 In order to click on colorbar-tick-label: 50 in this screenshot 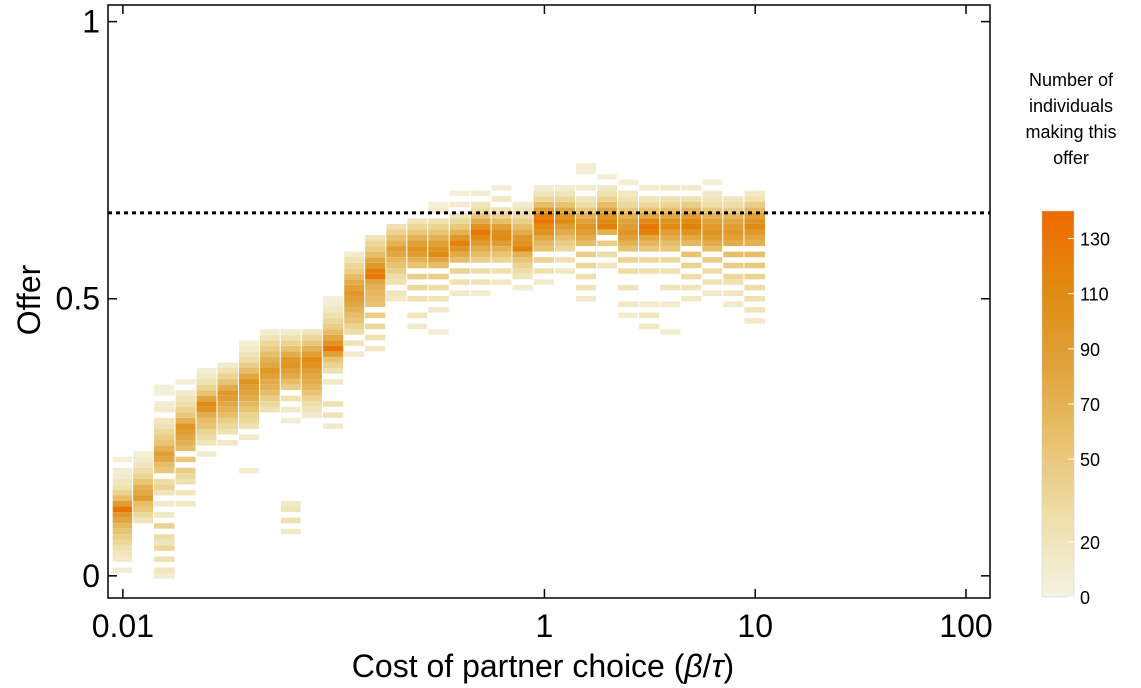, I will do `click(1090, 460)`.